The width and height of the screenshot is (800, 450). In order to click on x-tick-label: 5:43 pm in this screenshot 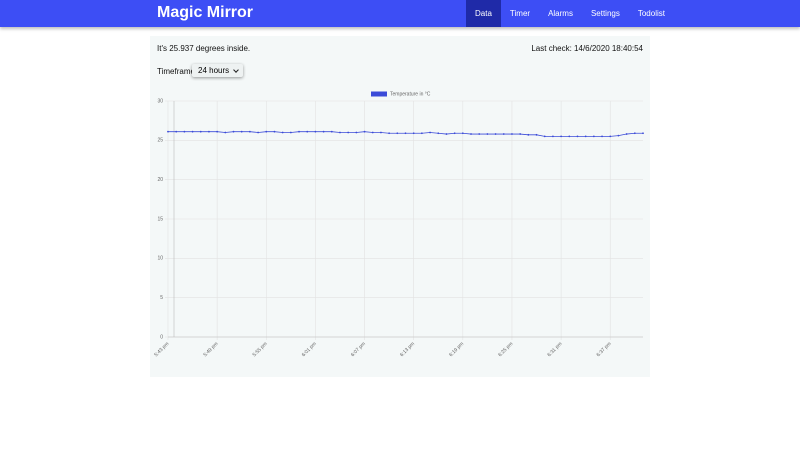, I will do `click(161, 349)`.